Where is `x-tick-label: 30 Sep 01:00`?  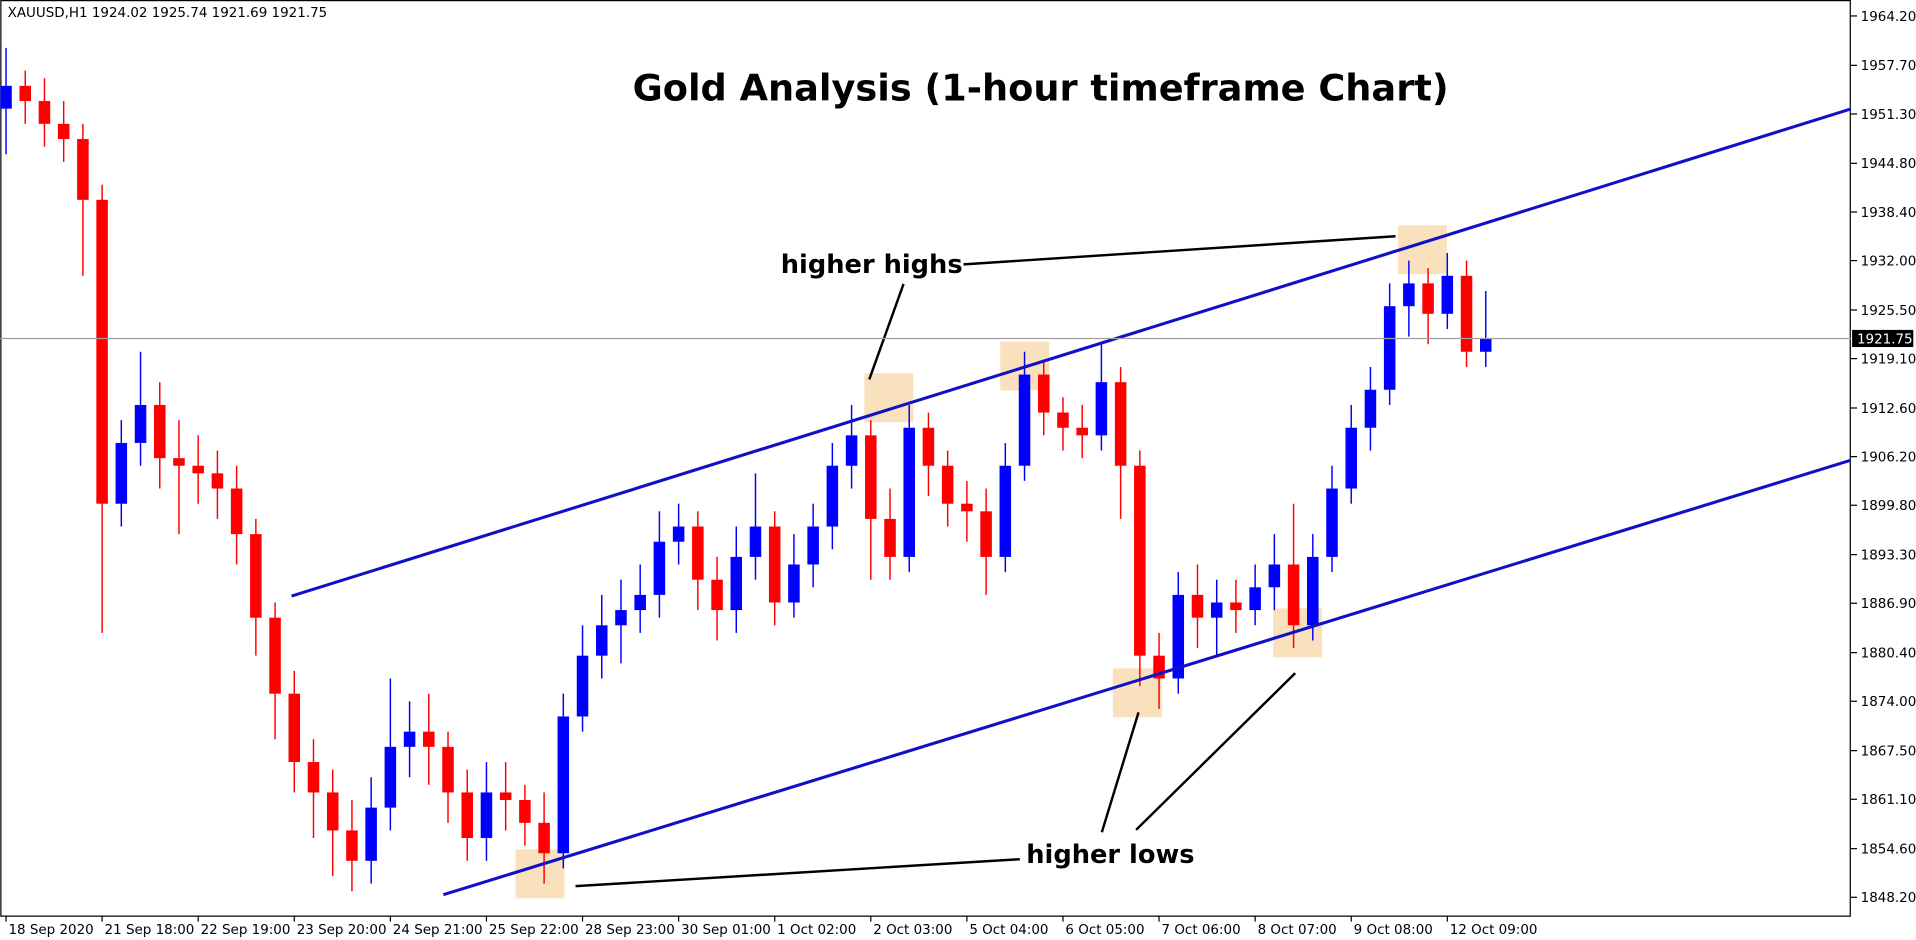
x-tick-label: 30 Sep 01:00 is located at coordinates (726, 930).